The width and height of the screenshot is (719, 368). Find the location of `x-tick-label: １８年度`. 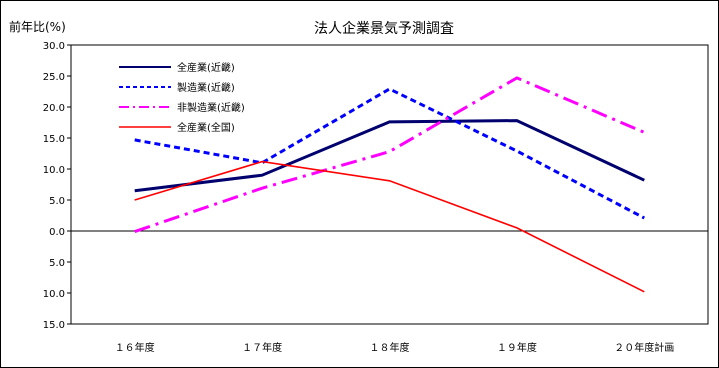

x-tick-label: １８年度 is located at coordinates (390, 347).